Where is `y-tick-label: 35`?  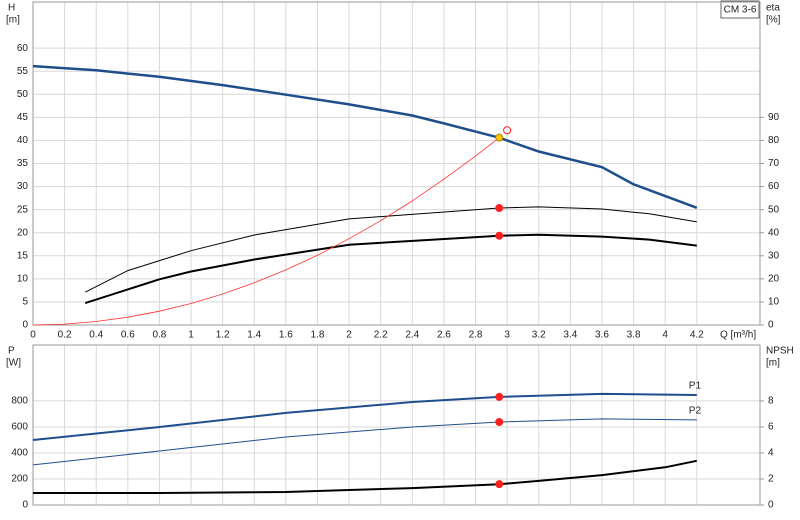
y-tick-label: 35 is located at coordinates (23, 163).